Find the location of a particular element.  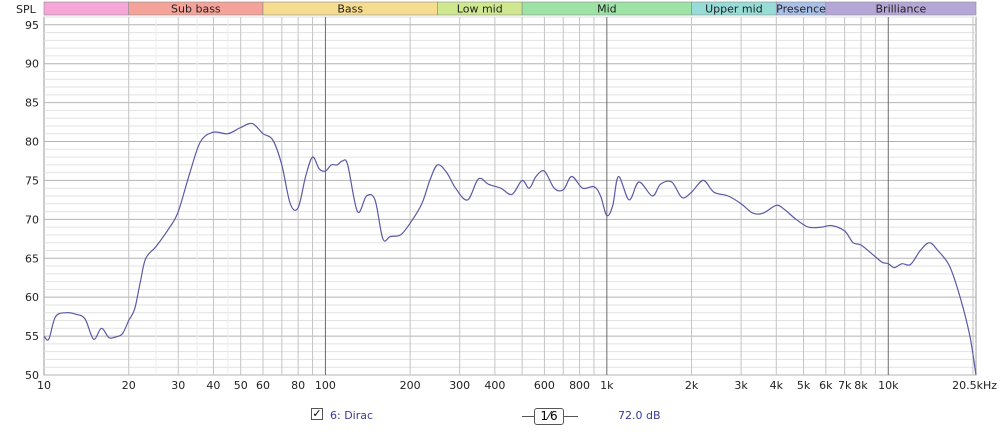

x-tick-400: 400 is located at coordinates (494, 385).